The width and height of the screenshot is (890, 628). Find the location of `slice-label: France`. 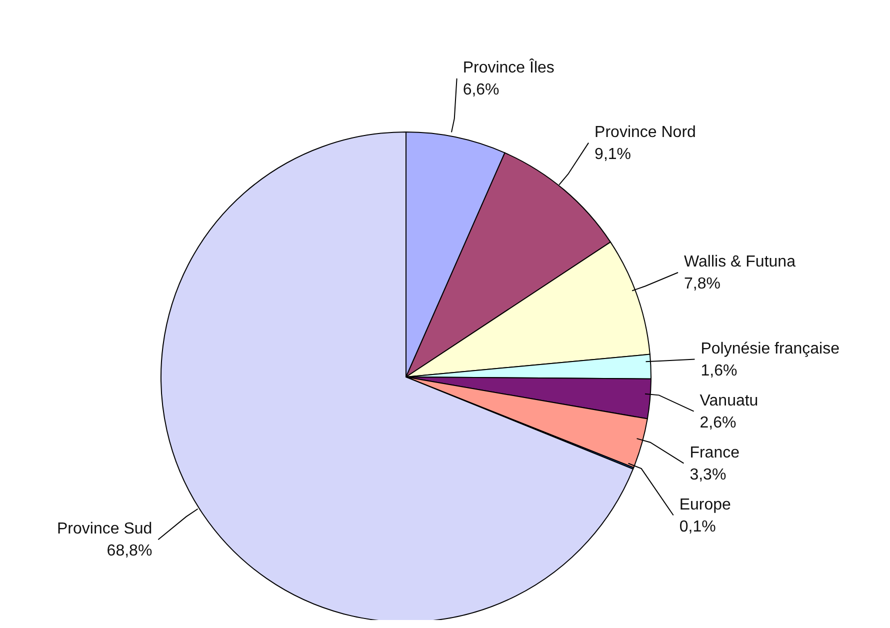

slice-label: France is located at coordinates (715, 453).